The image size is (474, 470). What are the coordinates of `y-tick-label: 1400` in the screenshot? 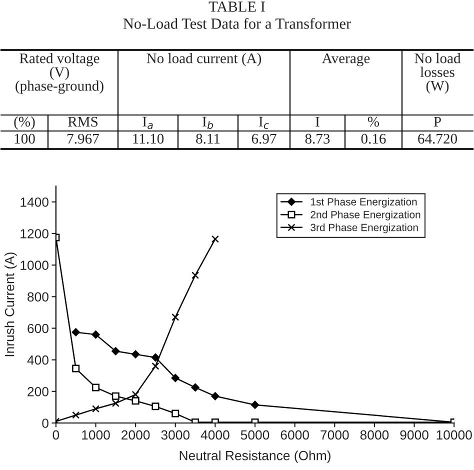 It's located at (34, 202).